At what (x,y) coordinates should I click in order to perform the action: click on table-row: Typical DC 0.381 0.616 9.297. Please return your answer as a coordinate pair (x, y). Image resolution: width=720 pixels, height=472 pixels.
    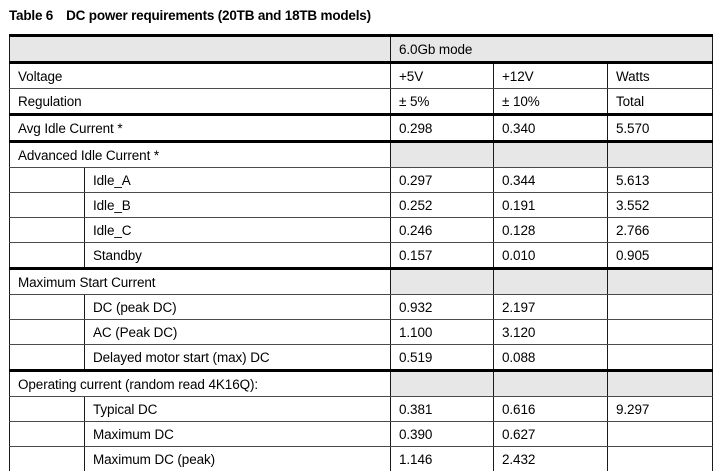
    Looking at the image, I should click on (361, 409).